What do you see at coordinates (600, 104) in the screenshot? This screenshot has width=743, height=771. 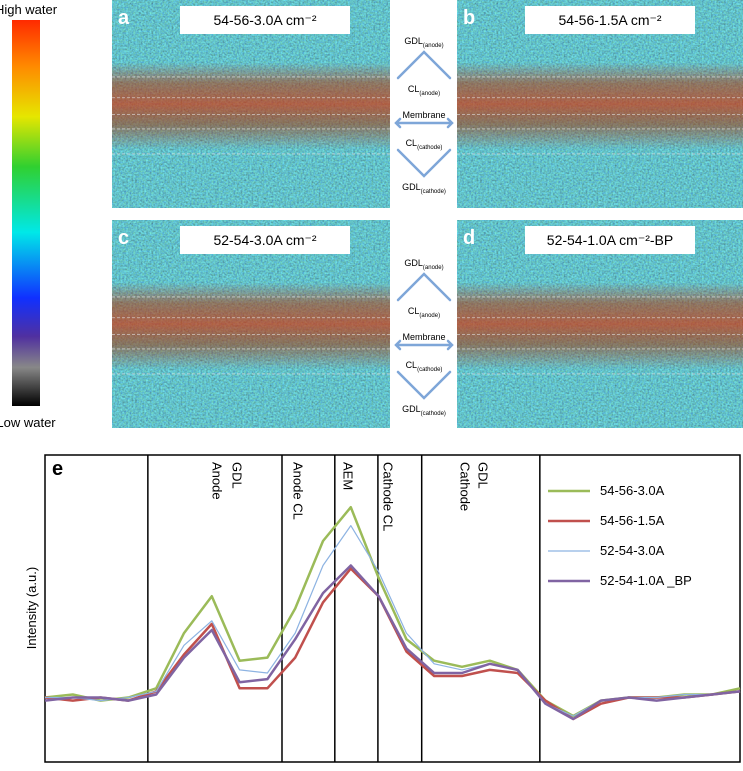 I see `image-panel: b 54-56-1.5A cm⁻²` at bounding box center [600, 104].